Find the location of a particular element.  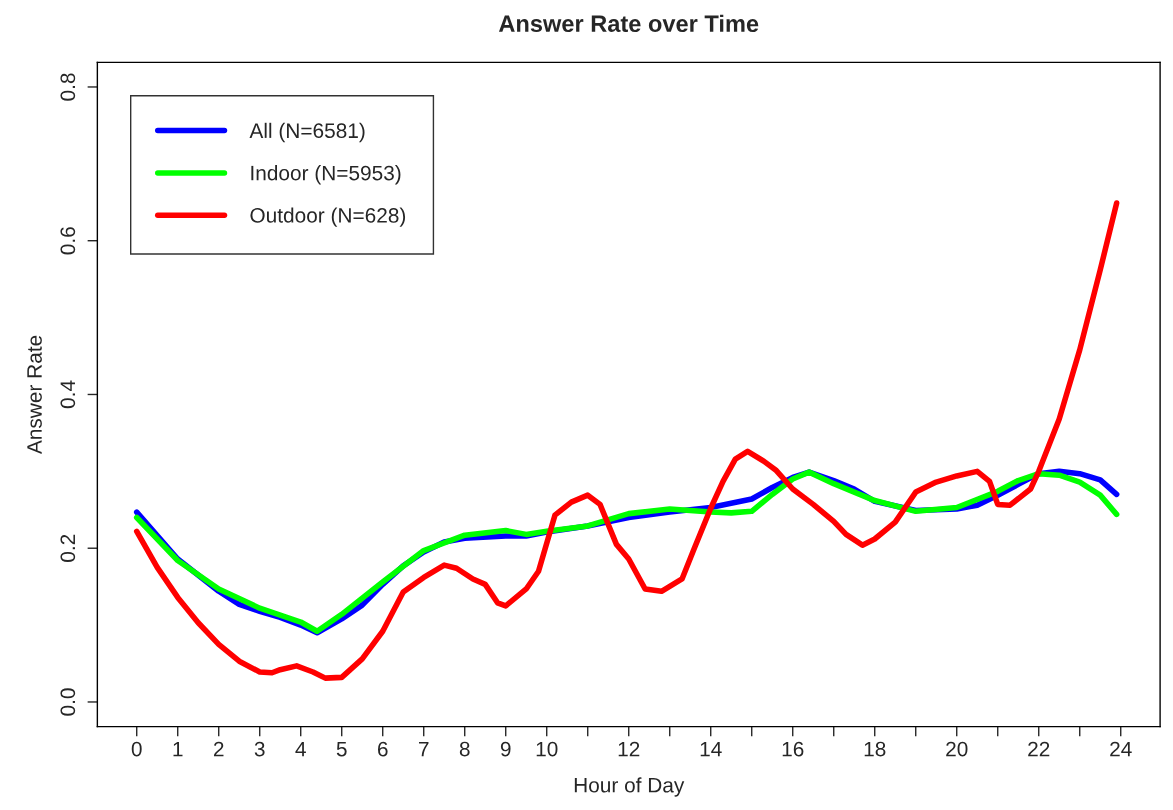

y-tick-label: 0.6 is located at coordinates (68, 241).